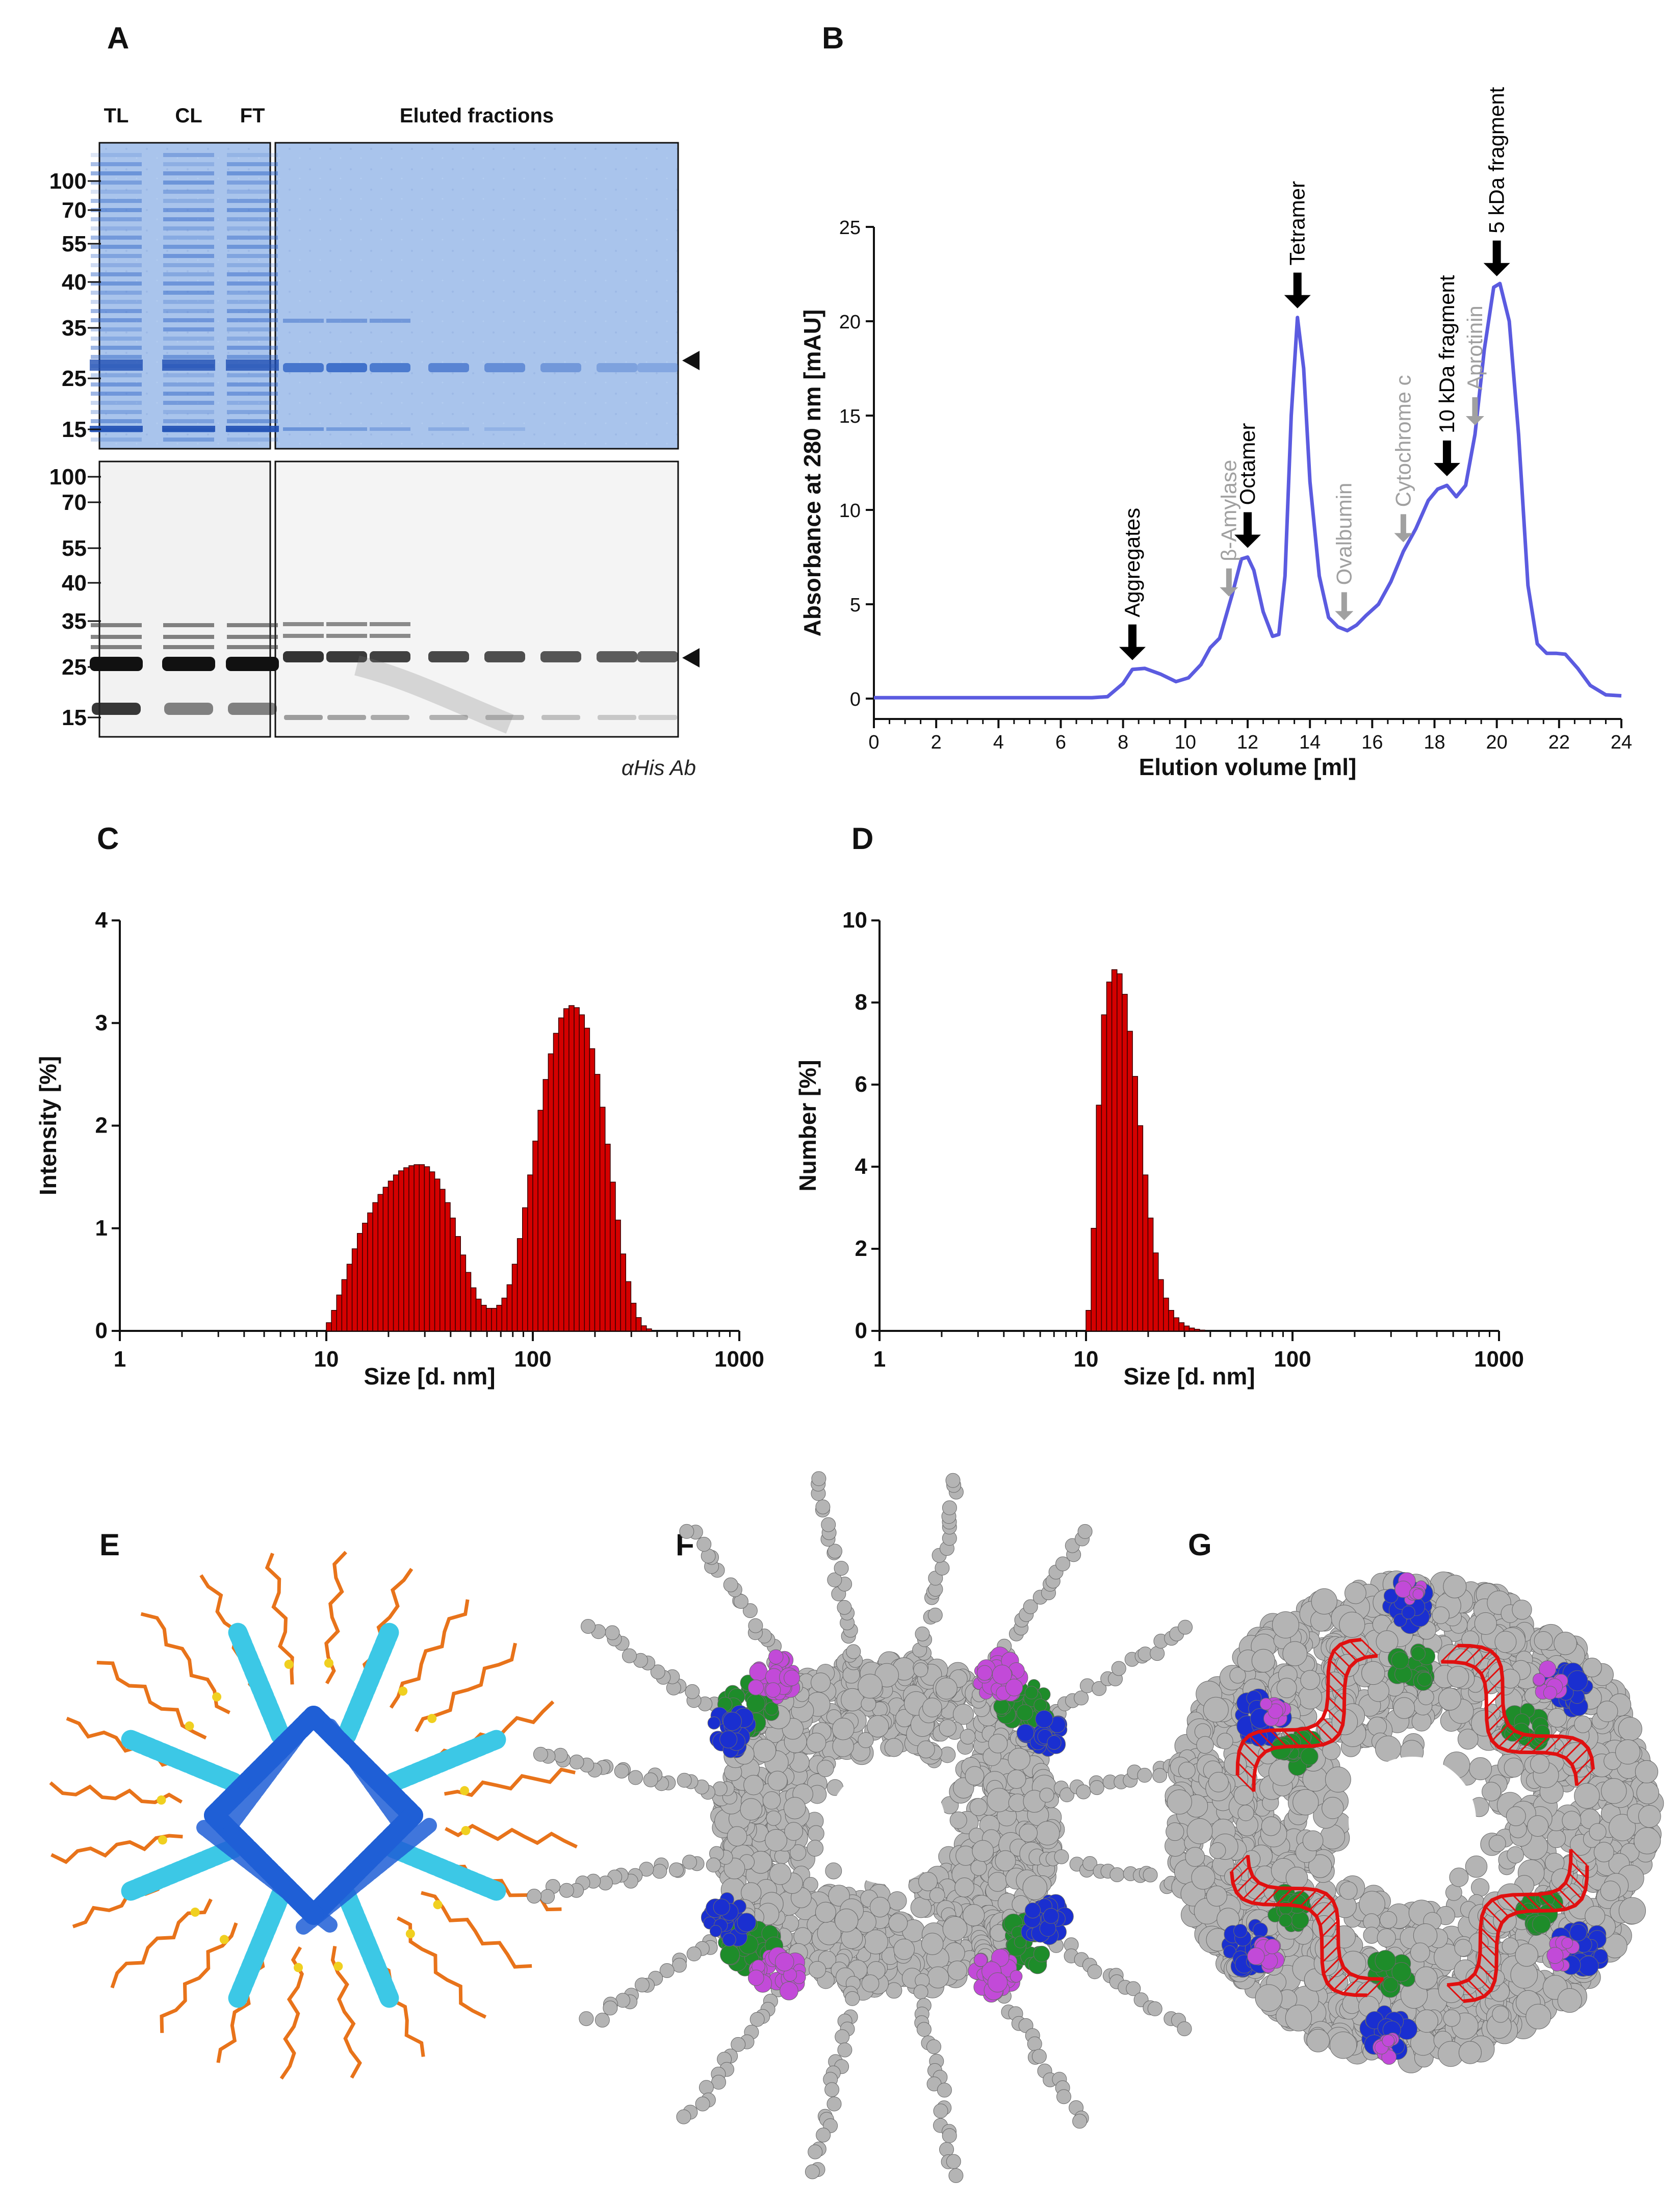 The height and width of the screenshot is (2210, 1680). Describe the element at coordinates (108, 838) in the screenshot. I see `panel-label-c: C` at that location.